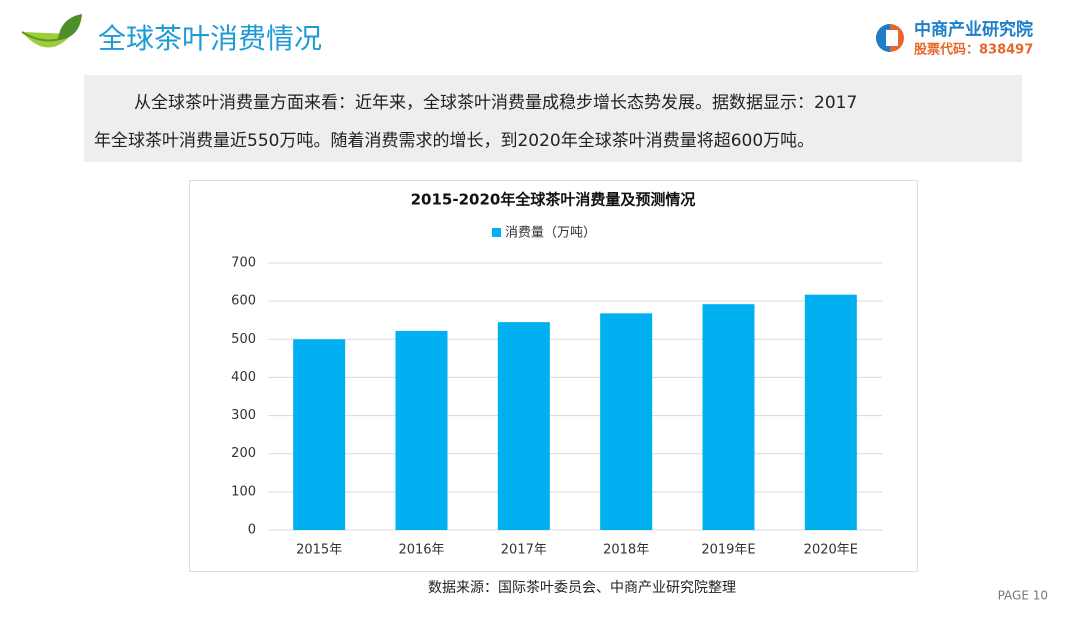 This screenshot has width=1080, height=623. I want to click on stock-code: 股票代码：838497, so click(973, 50).